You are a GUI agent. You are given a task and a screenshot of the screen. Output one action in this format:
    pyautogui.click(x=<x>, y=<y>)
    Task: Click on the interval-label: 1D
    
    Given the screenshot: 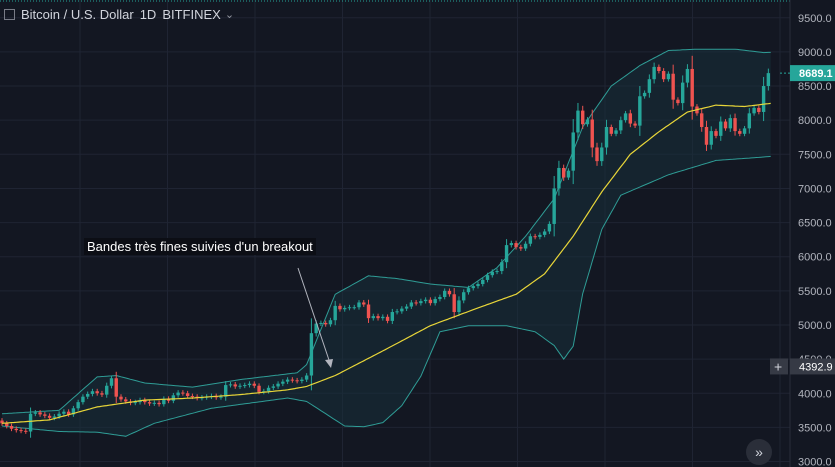 What is the action you would take?
    pyautogui.click(x=148, y=14)
    